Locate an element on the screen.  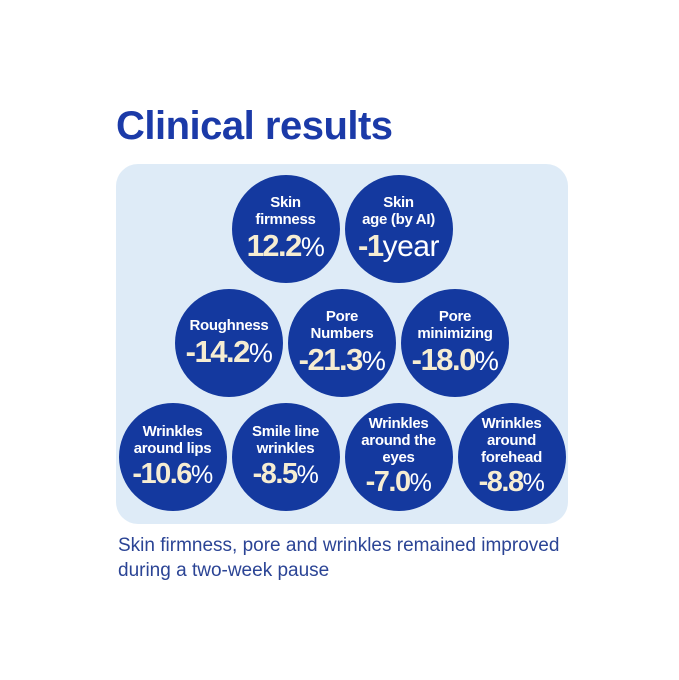
stat-circle-wrinkles-eyes: Wrinkles around the eyes -7.0% is located at coordinates (398, 457).